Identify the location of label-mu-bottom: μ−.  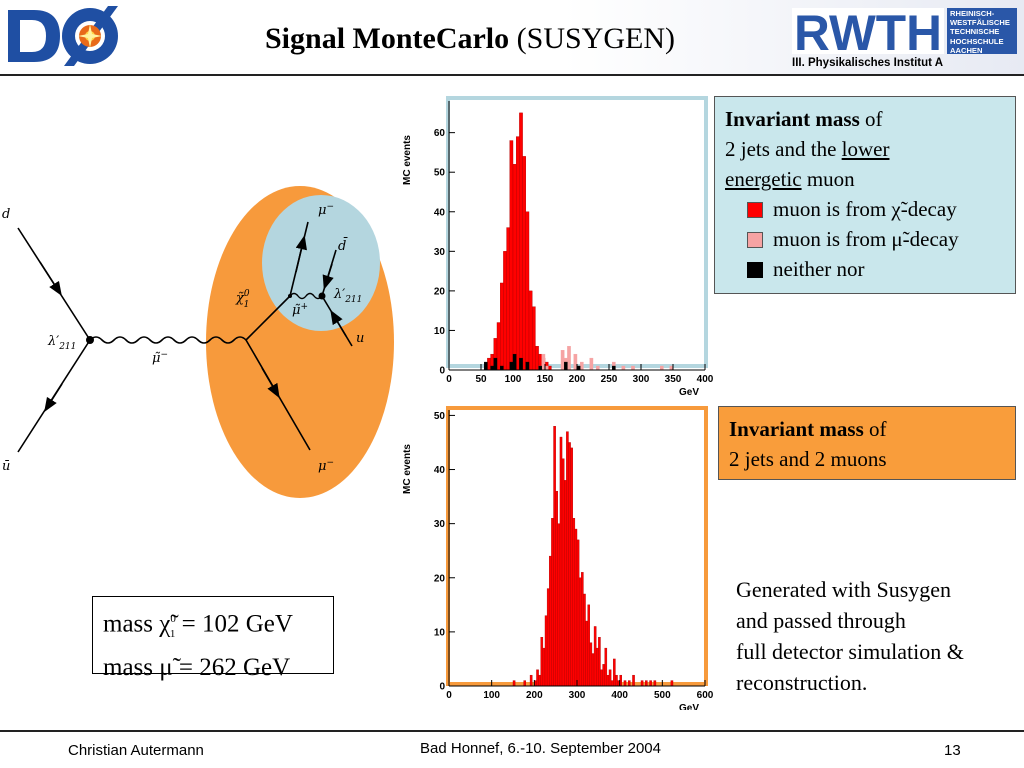
(326, 466).